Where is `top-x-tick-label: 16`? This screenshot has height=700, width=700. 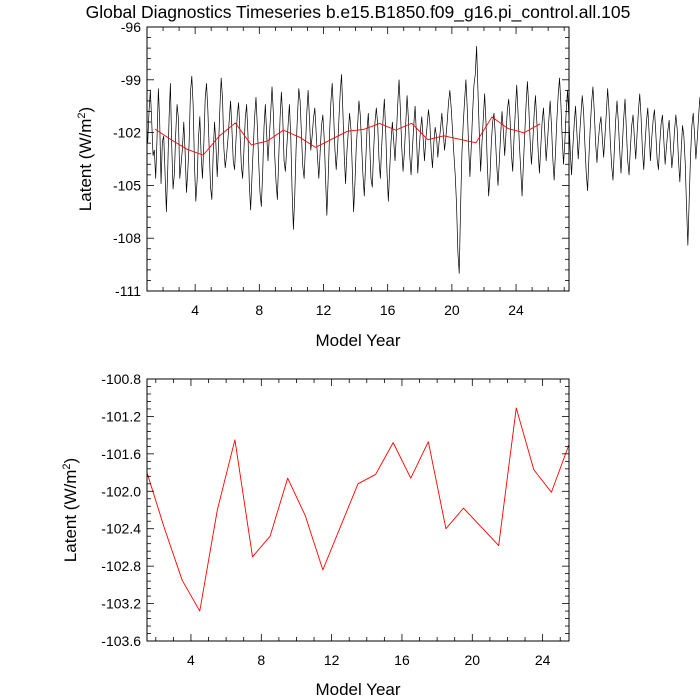 top-x-tick-label: 16 is located at coordinates (388, 310).